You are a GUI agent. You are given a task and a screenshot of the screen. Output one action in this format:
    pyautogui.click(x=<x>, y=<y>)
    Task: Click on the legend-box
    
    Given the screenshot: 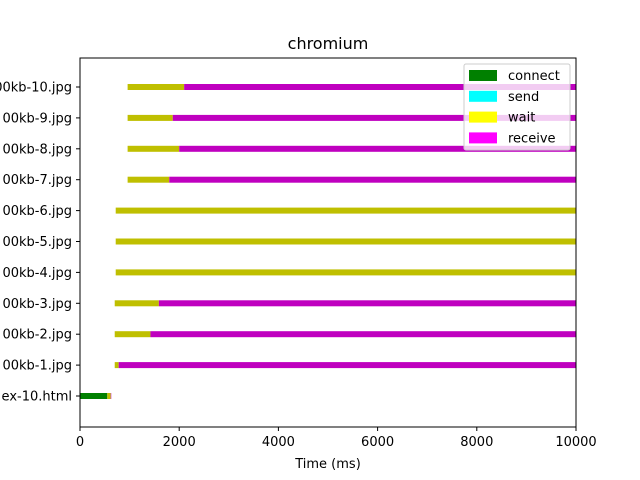 What is the action you would take?
    pyautogui.click(x=517, y=107)
    